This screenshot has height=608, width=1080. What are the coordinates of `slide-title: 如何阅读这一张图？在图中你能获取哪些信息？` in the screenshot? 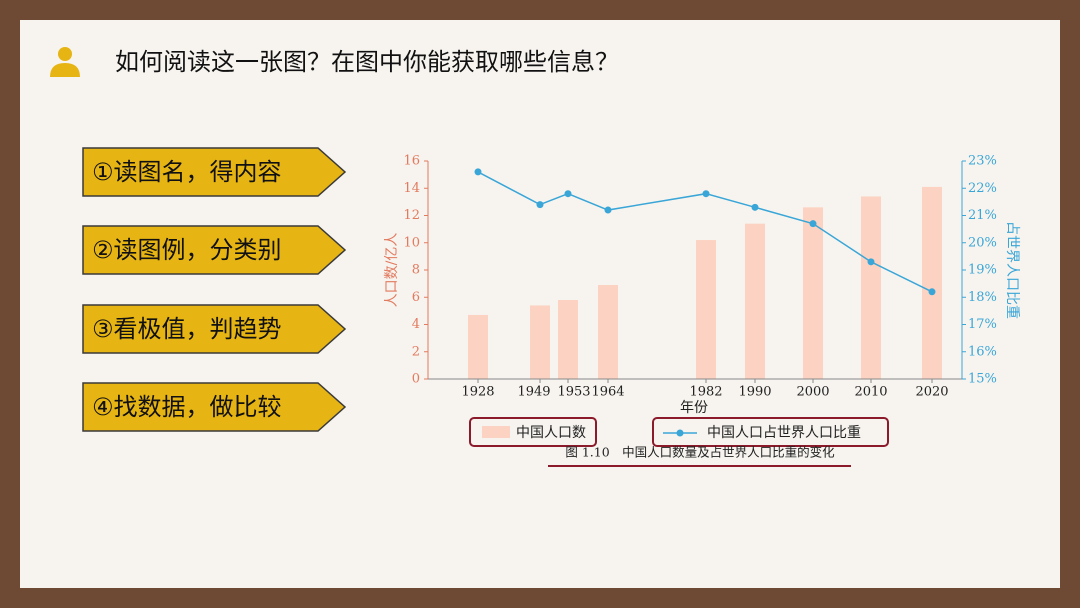 It's located at (367, 62).